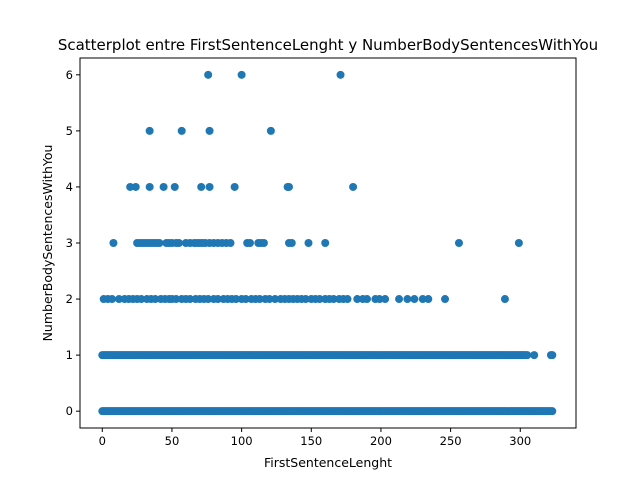 This screenshot has height=480, width=640. Describe the element at coordinates (242, 441) in the screenshot. I see `x-tick-label: 100` at that location.